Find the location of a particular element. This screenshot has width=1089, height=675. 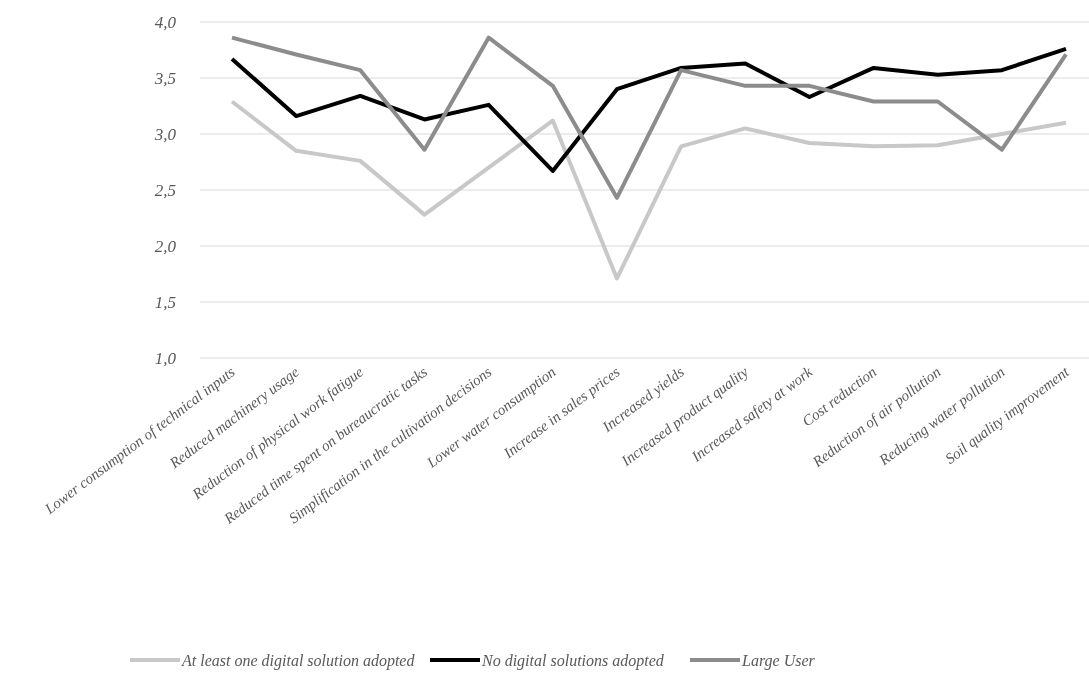

legend-label: Large User is located at coordinates (778, 660).